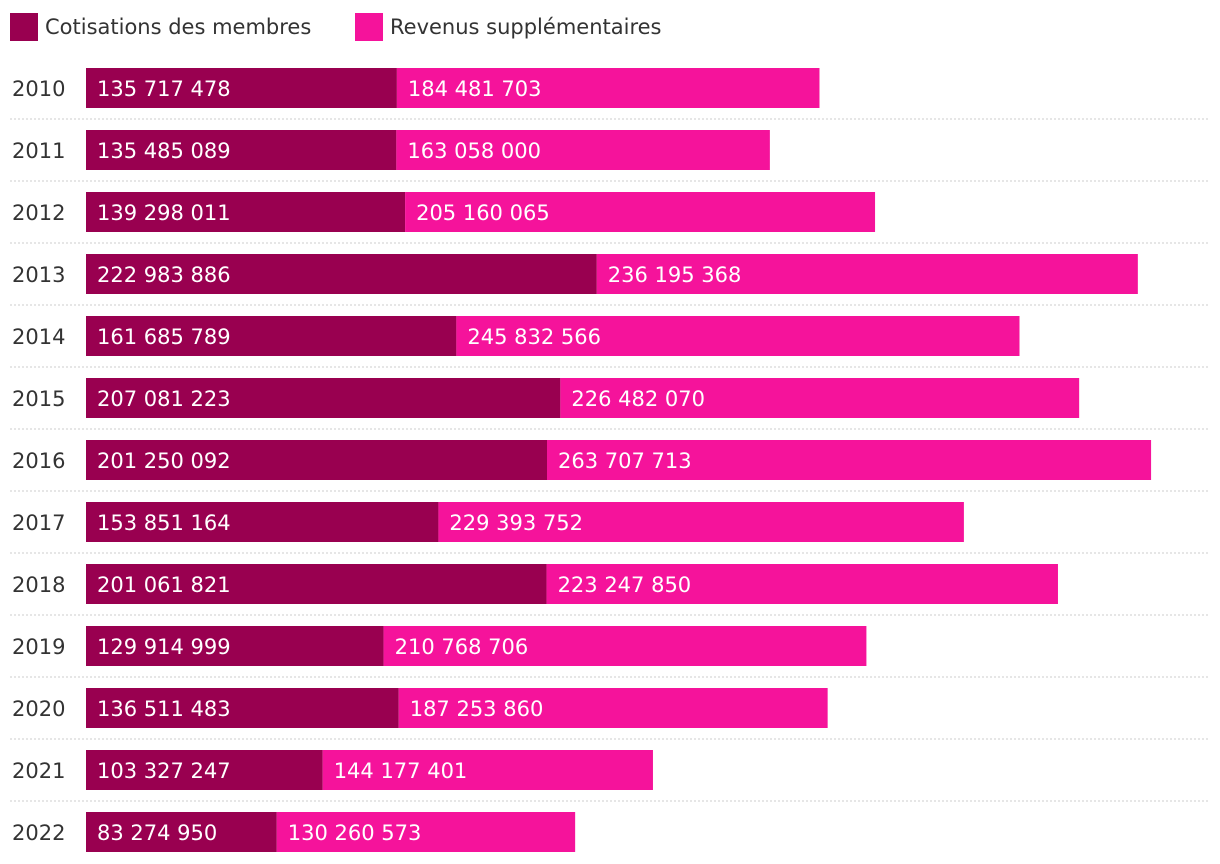 The width and height of the screenshot is (1220, 864). Describe the element at coordinates (164, 771) in the screenshot. I see `bar-value-label: 103 327 247` at that location.